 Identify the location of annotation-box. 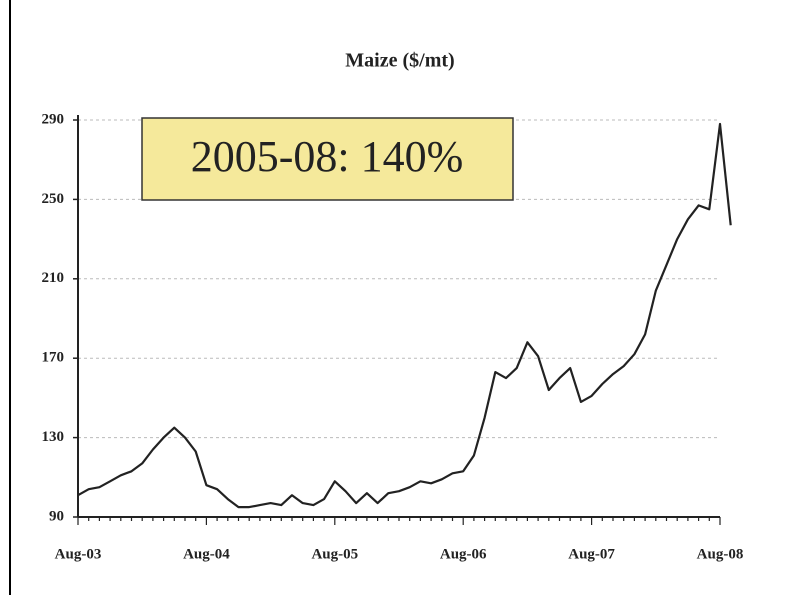
(327, 159).